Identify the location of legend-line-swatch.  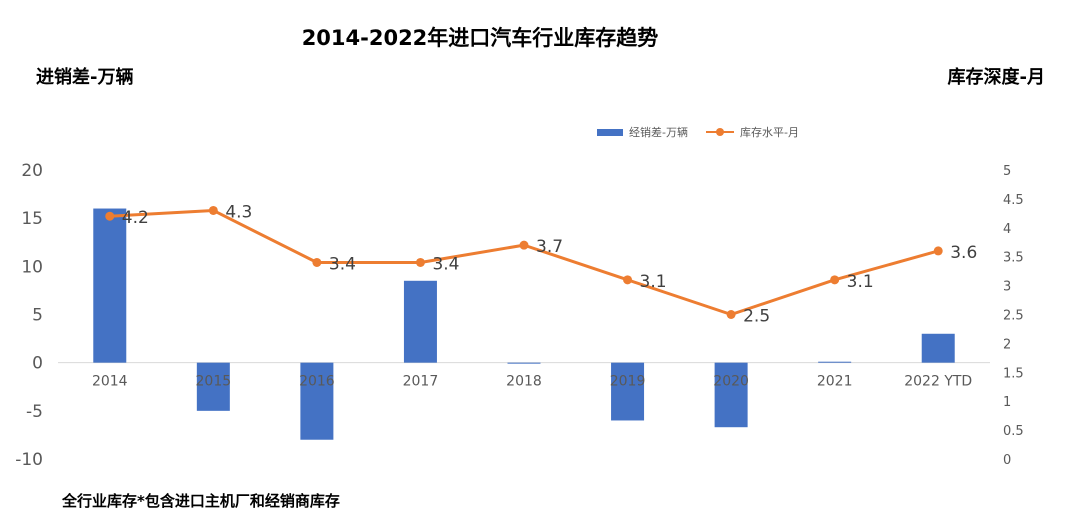
(719, 132).